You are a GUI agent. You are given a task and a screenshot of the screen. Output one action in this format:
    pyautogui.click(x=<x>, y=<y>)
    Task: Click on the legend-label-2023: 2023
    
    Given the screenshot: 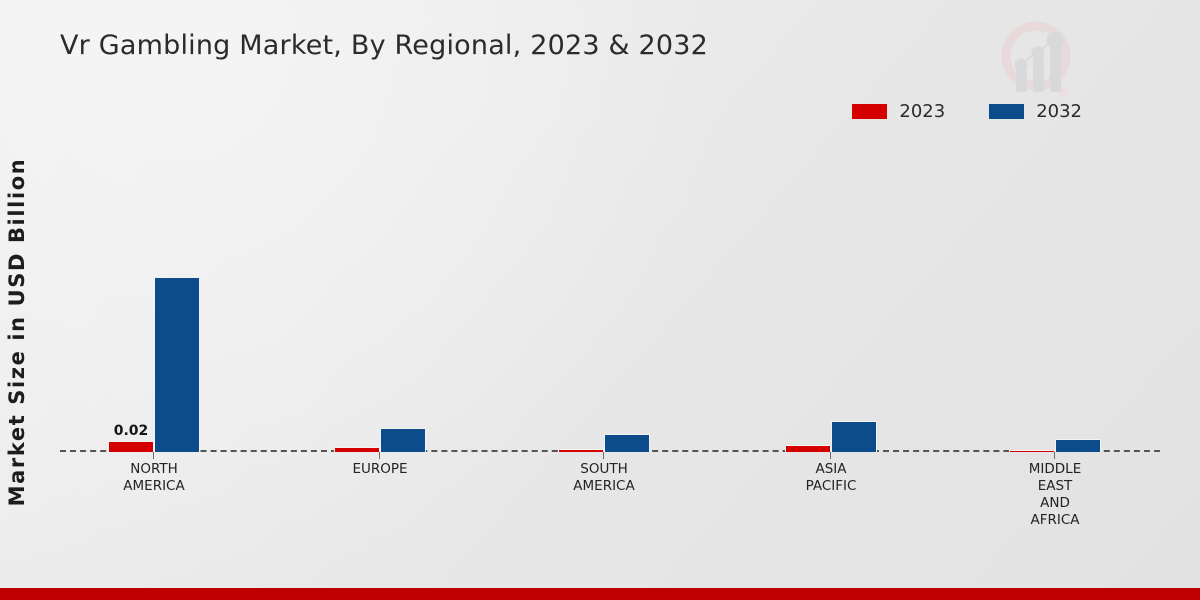 What is the action you would take?
    pyautogui.click(x=922, y=111)
    